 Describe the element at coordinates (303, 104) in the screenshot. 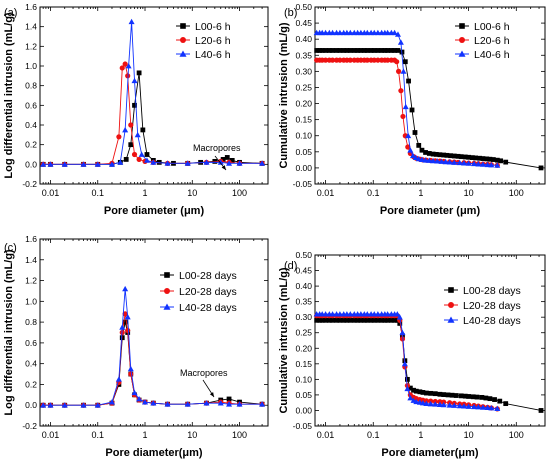

I see `y-tick-label: 0.20` at that location.